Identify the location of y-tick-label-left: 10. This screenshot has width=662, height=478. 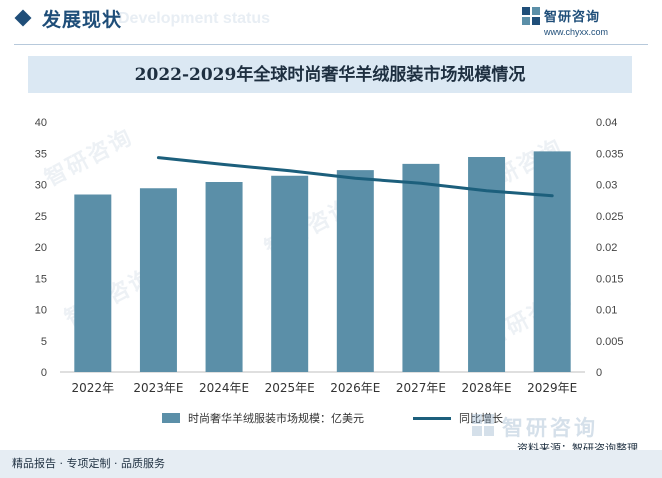
(41, 311).